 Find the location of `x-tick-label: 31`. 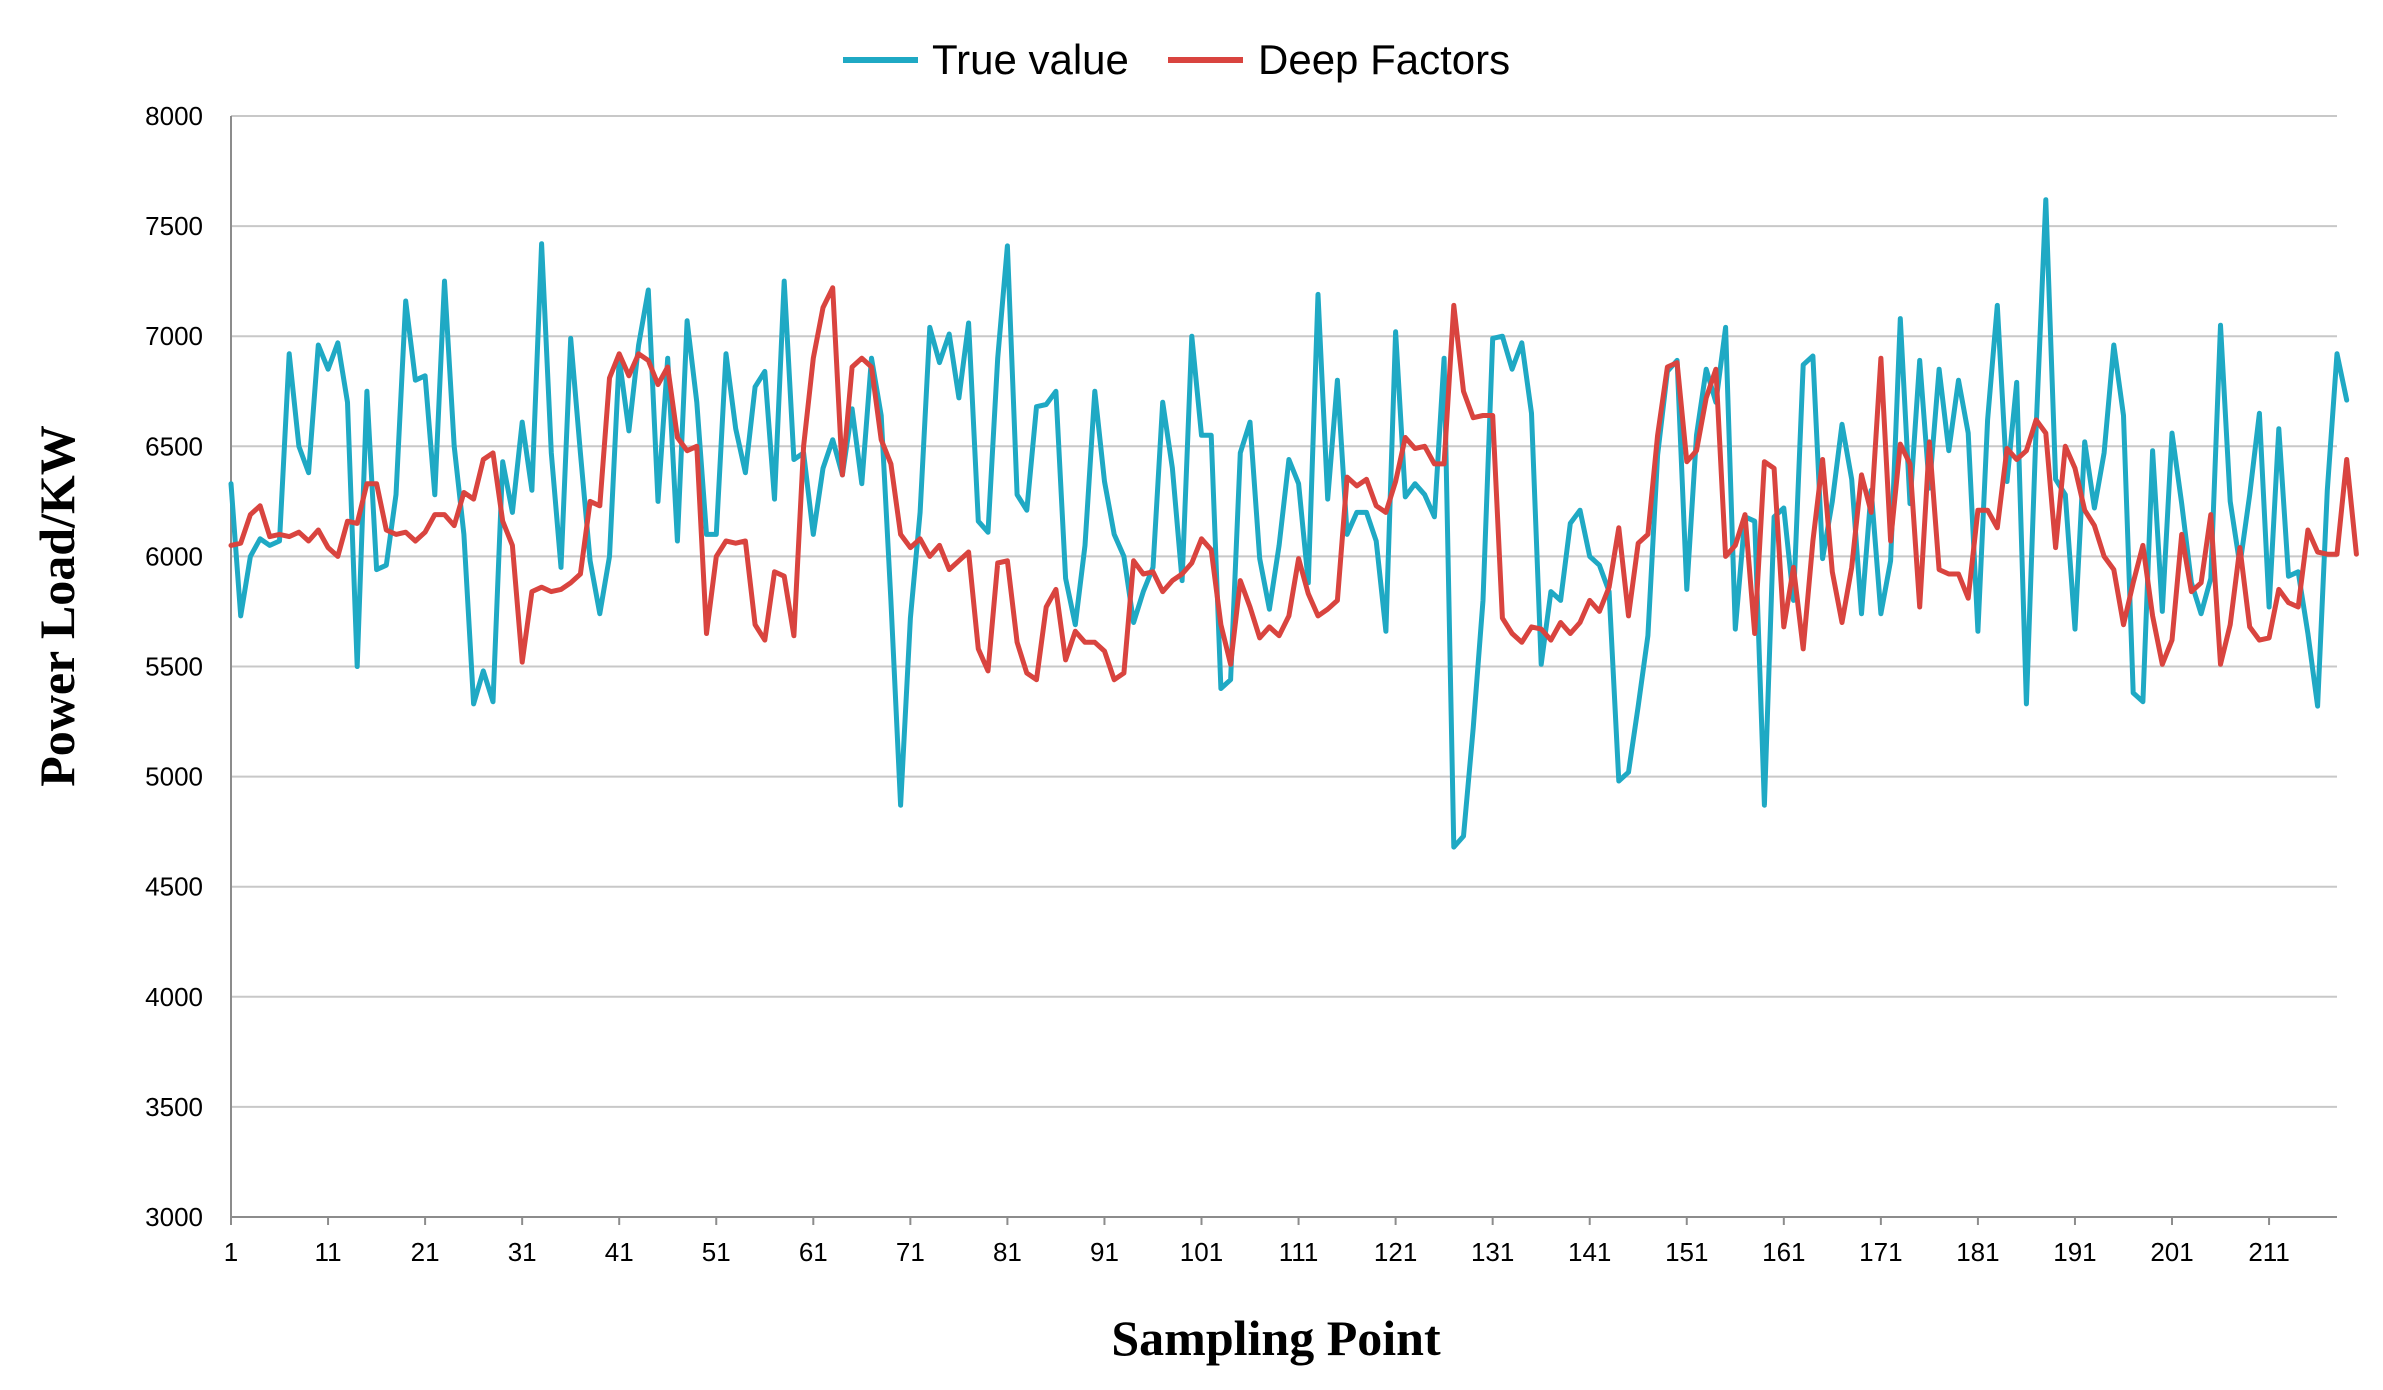

x-tick-label: 31 is located at coordinates (522, 1252).